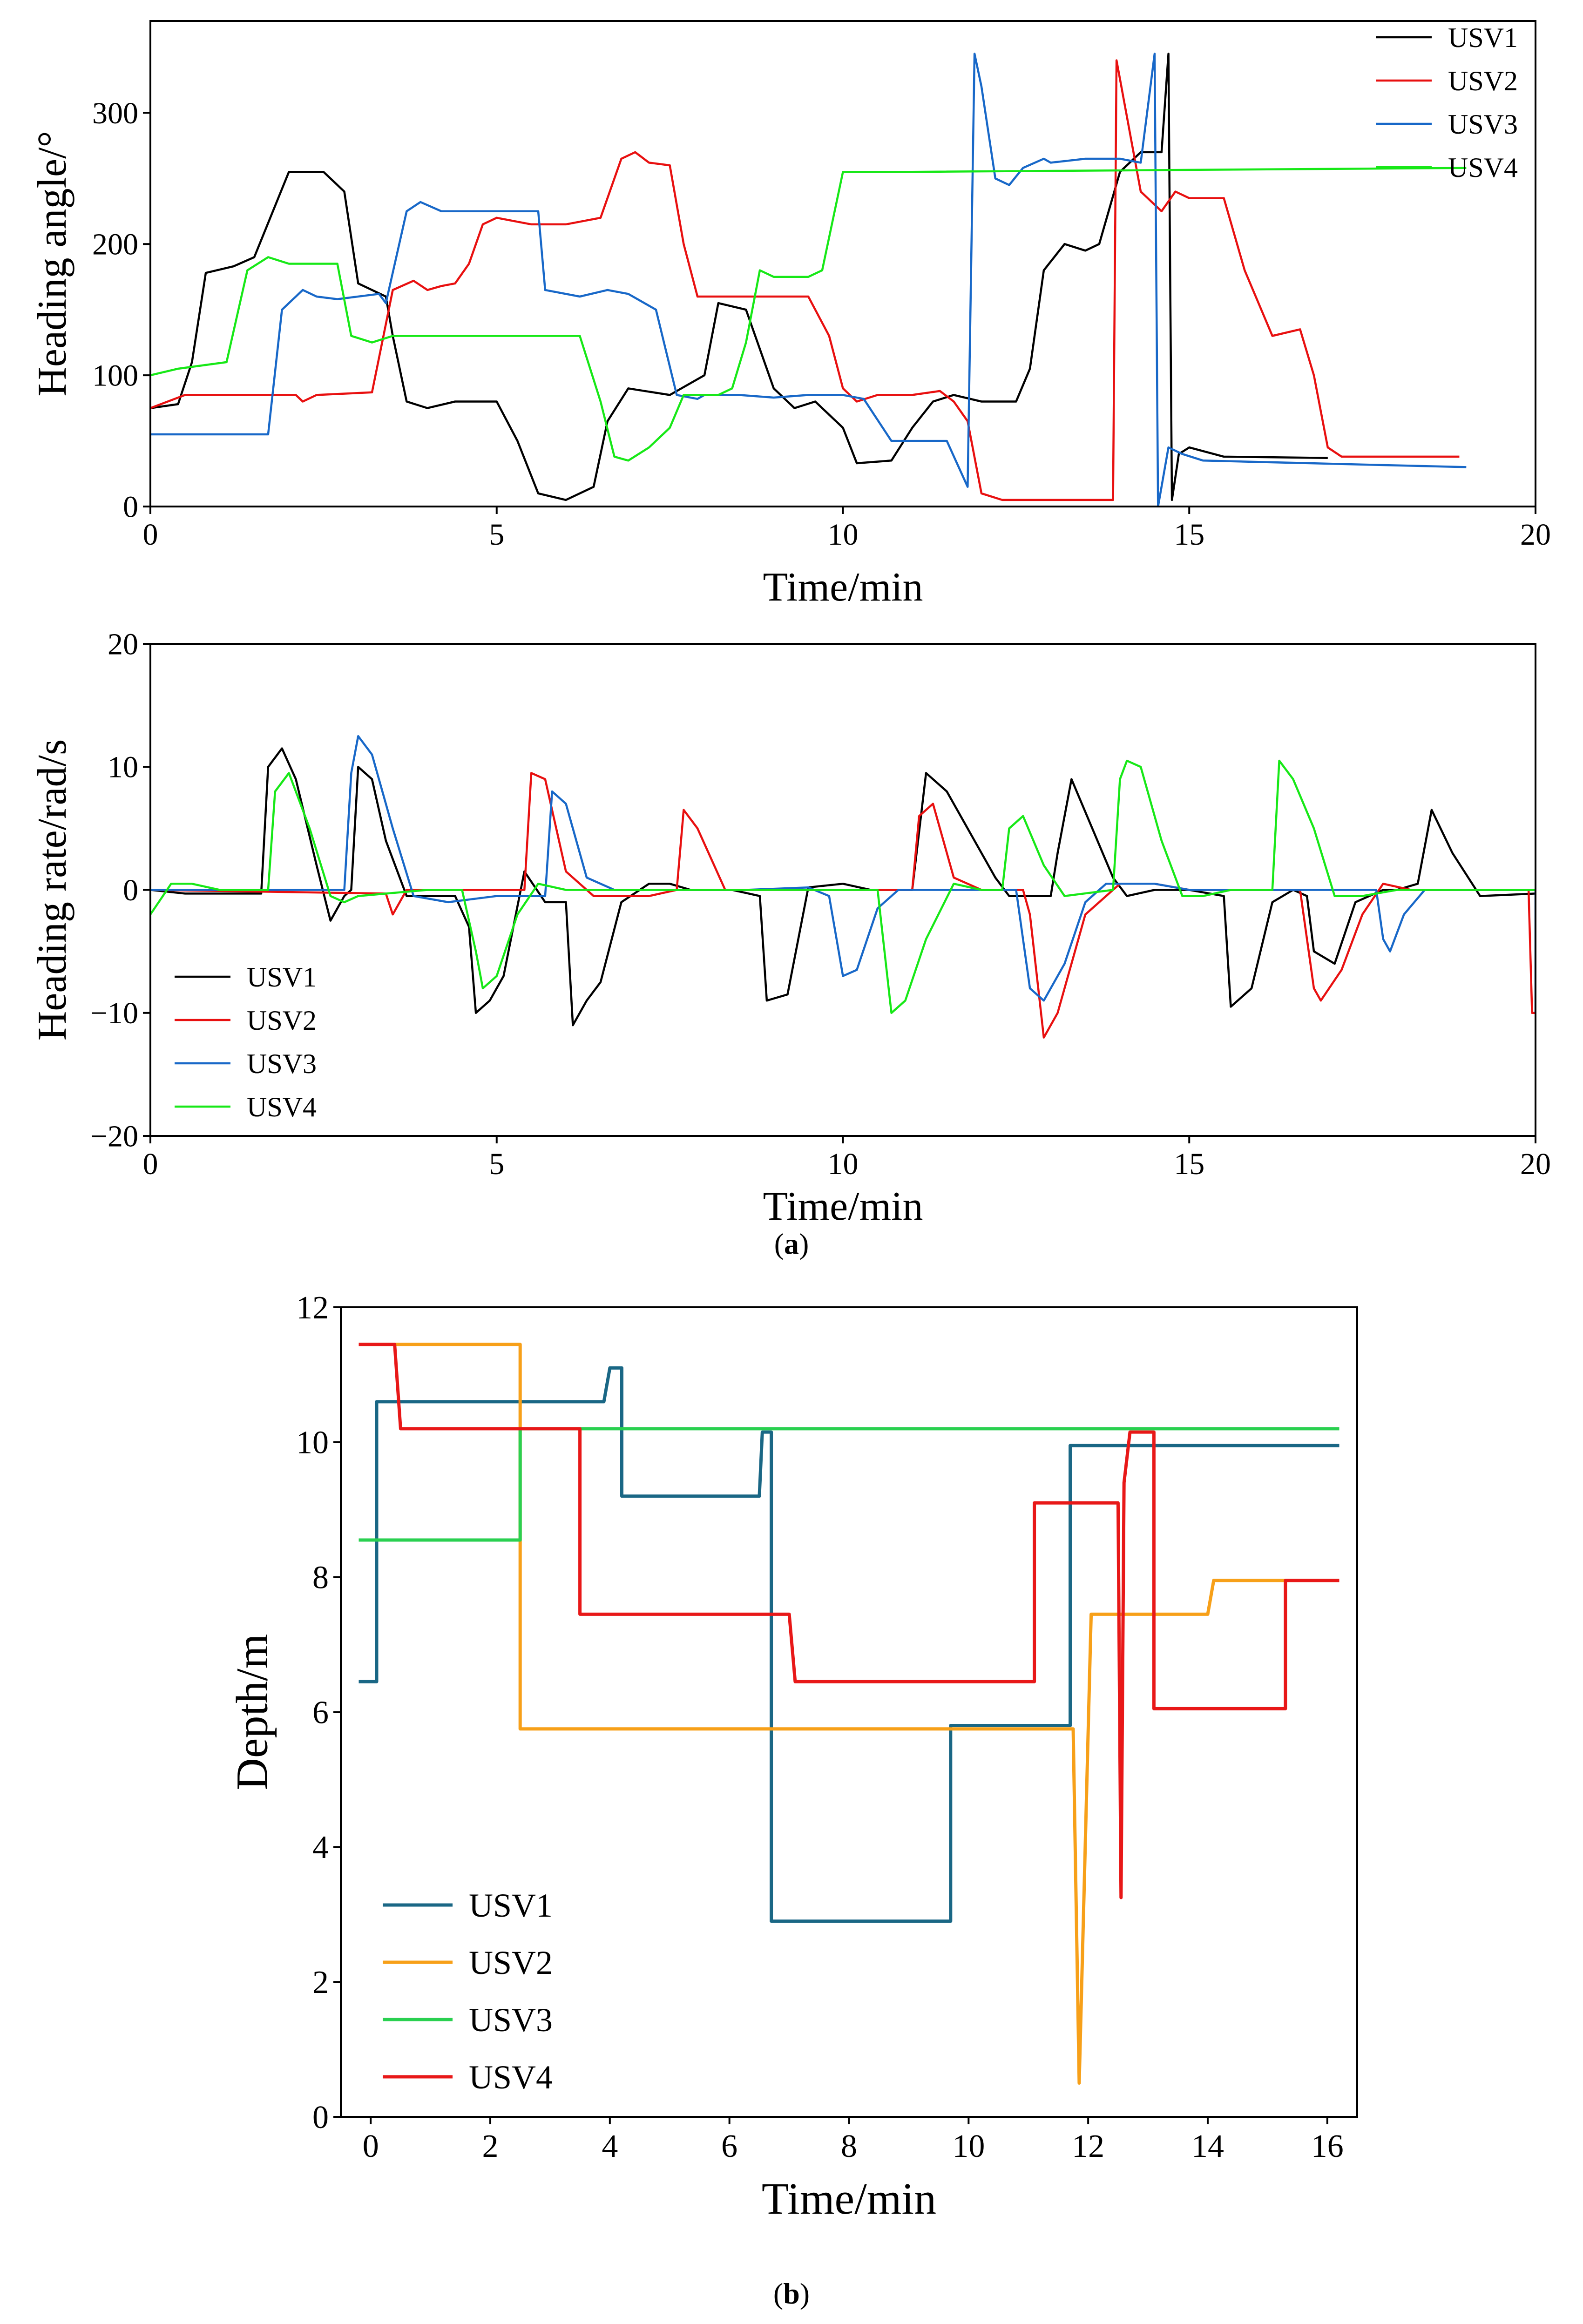 This screenshot has width=1583, height=2324. What do you see at coordinates (1088, 2146) in the screenshot?
I see `x-tick-label: 12` at bounding box center [1088, 2146].